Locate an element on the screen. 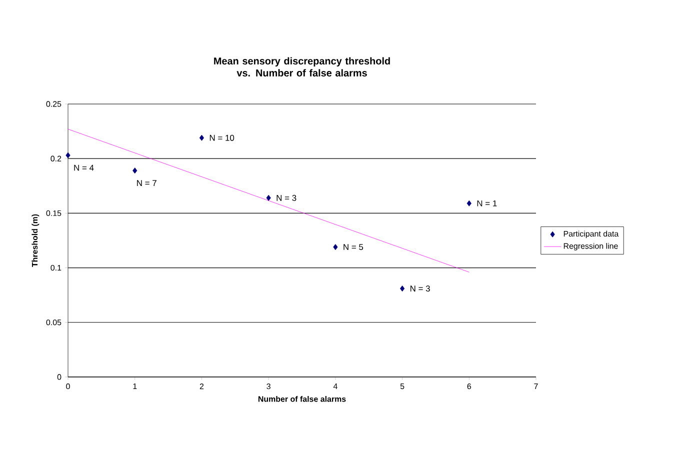 Image resolution: width=694 pixels, height=449 pixels. annotation: N = 4 is located at coordinates (84, 167).